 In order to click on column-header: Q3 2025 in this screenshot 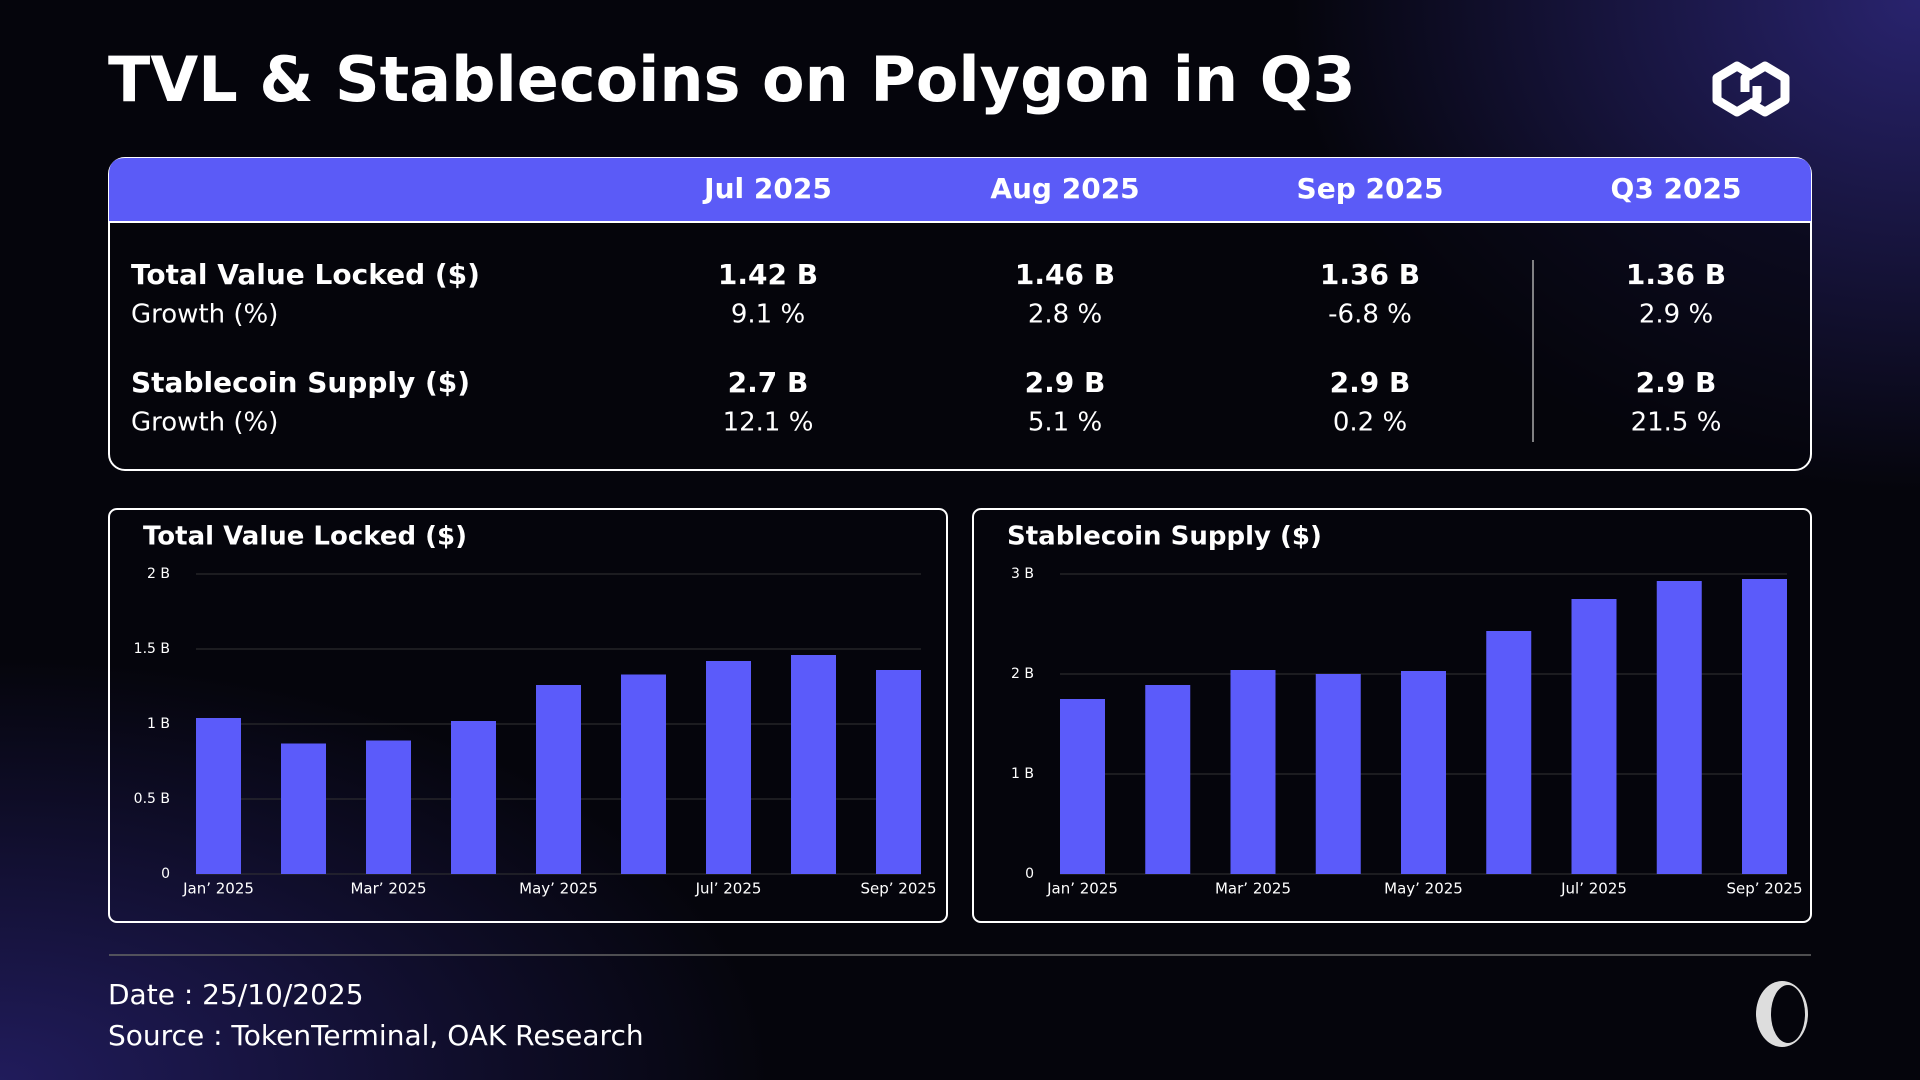, I will do `click(1676, 188)`.